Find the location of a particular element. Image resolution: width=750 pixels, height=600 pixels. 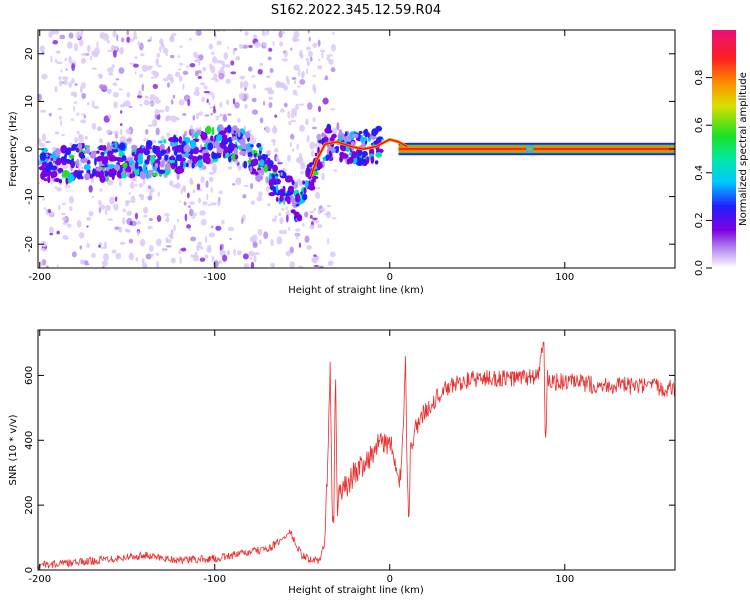

x-tick-label: -100 is located at coordinates (214, 579).